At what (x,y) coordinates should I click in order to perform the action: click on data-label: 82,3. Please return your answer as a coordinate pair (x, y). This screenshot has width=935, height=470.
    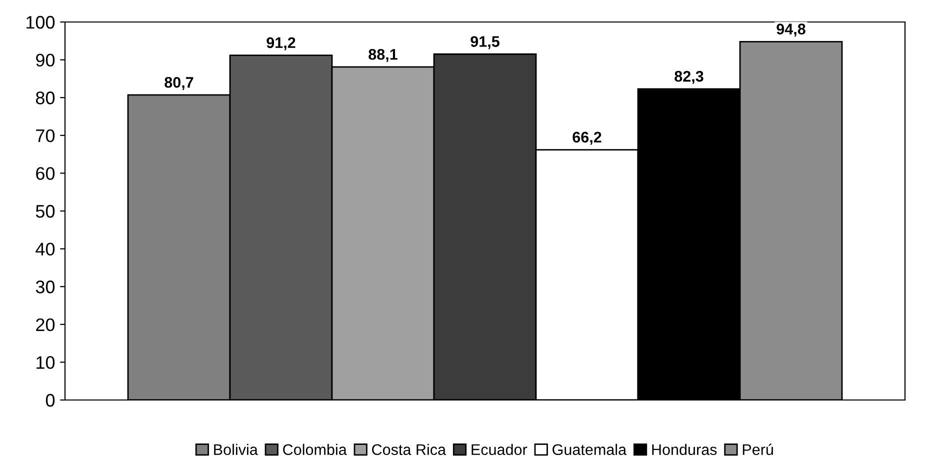
    Looking at the image, I should click on (689, 77).